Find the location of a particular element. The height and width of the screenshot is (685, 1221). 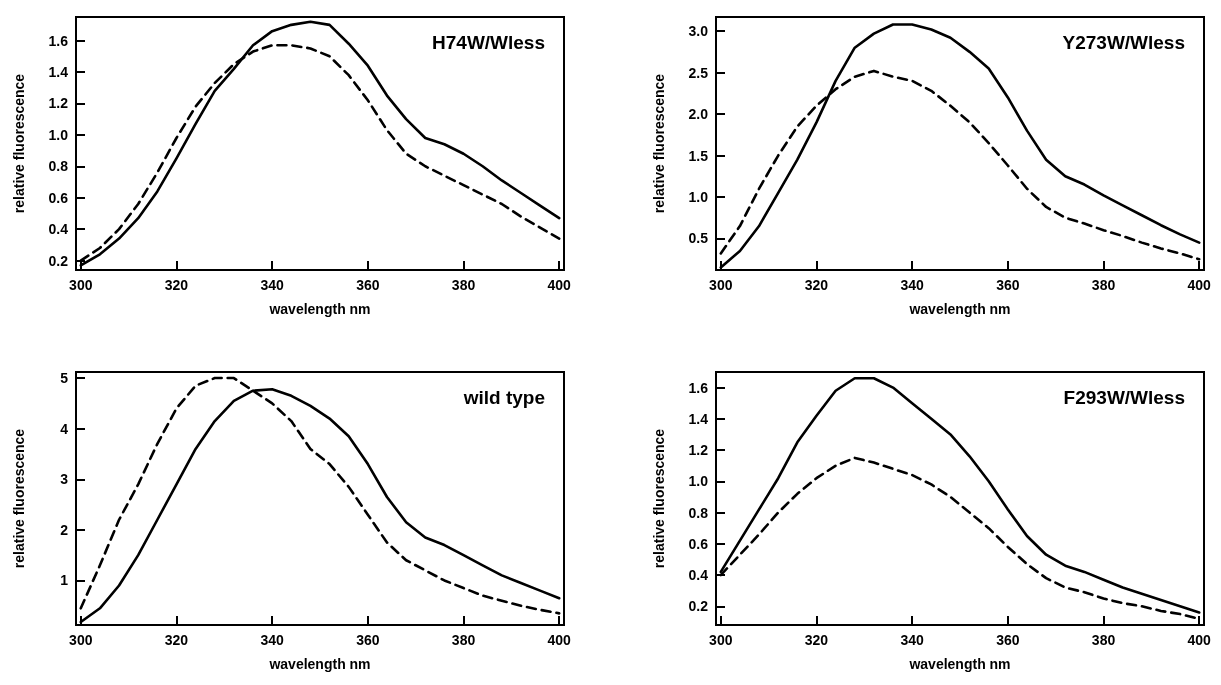

y-tick-label: 0.5 is located at coordinates (698, 238).